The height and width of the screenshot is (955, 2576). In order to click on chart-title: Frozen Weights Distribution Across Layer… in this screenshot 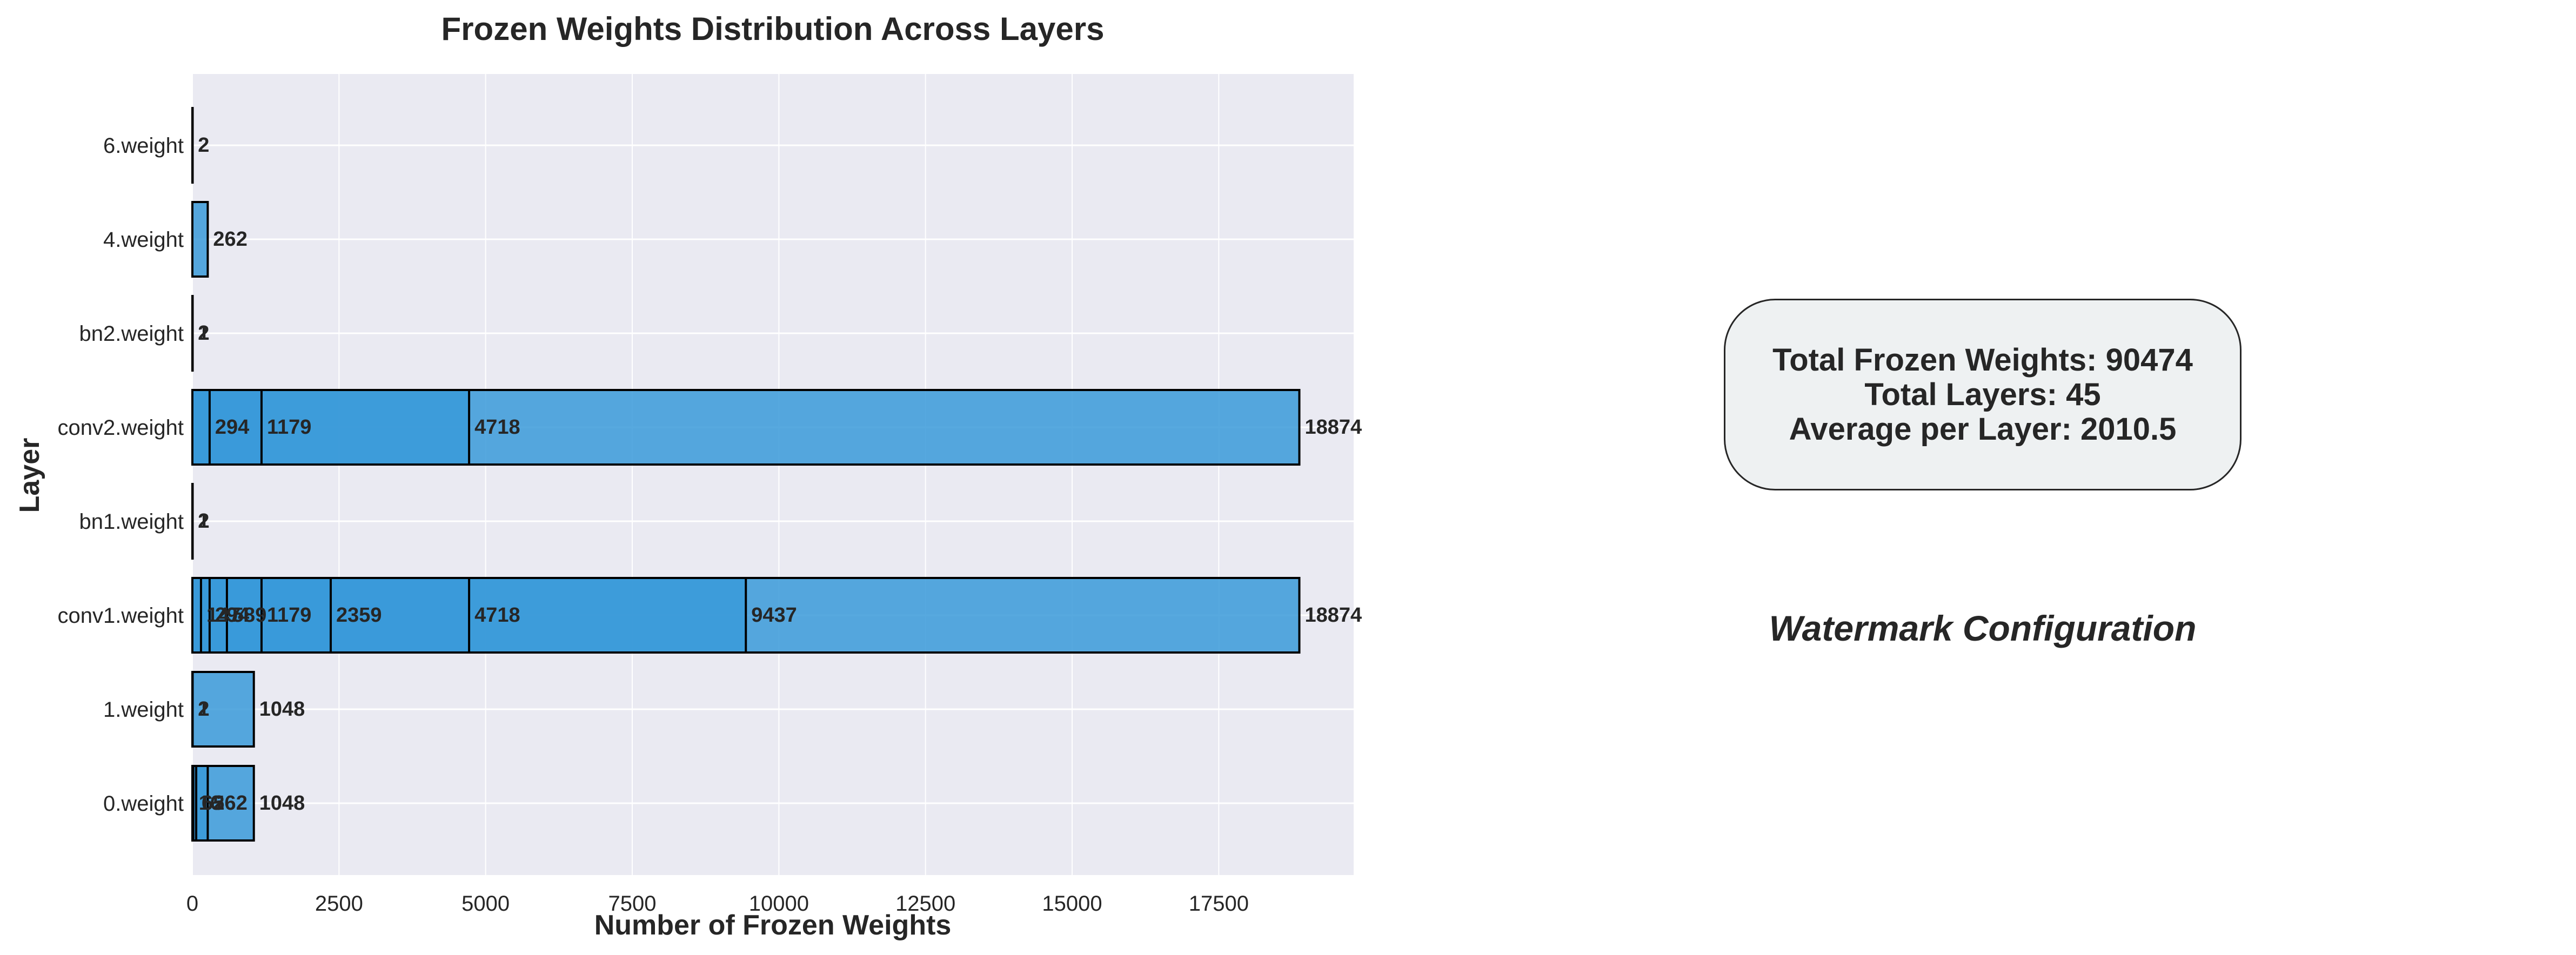, I will do `click(773, 29)`.